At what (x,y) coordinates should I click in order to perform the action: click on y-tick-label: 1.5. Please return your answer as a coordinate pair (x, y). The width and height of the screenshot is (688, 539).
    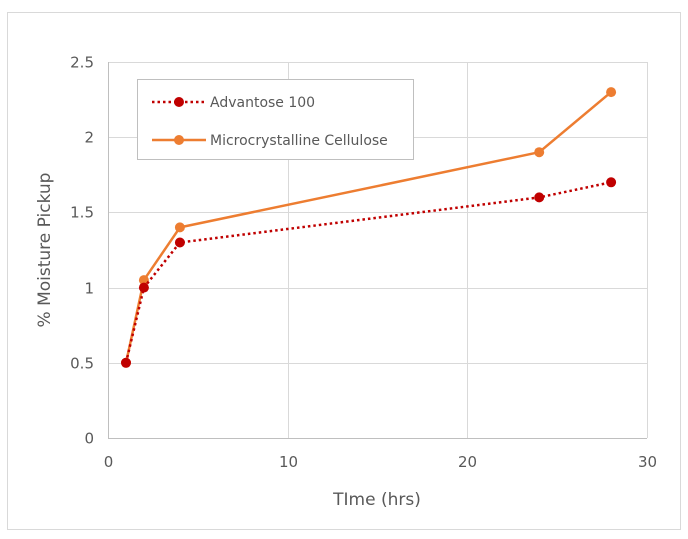
    Looking at the image, I should click on (82, 213).